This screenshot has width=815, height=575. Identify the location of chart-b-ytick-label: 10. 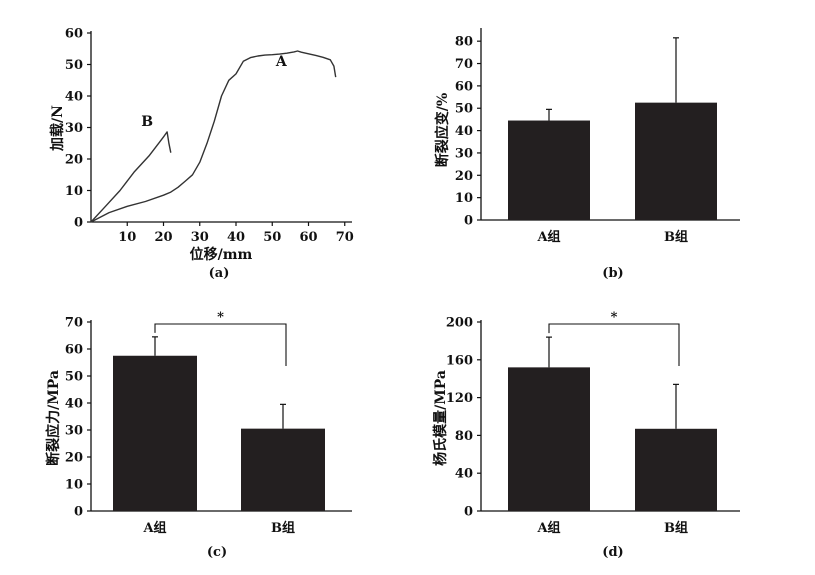
(464, 198).